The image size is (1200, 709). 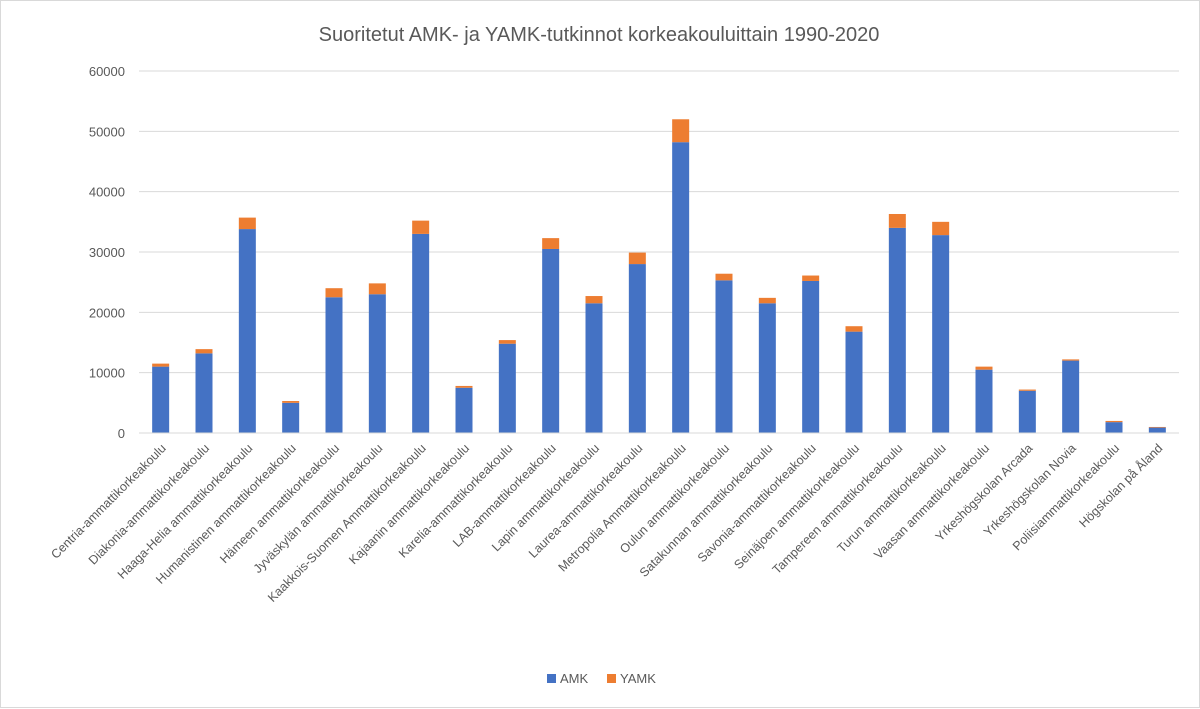 I want to click on legend-swatch-amk, so click(x=551, y=678).